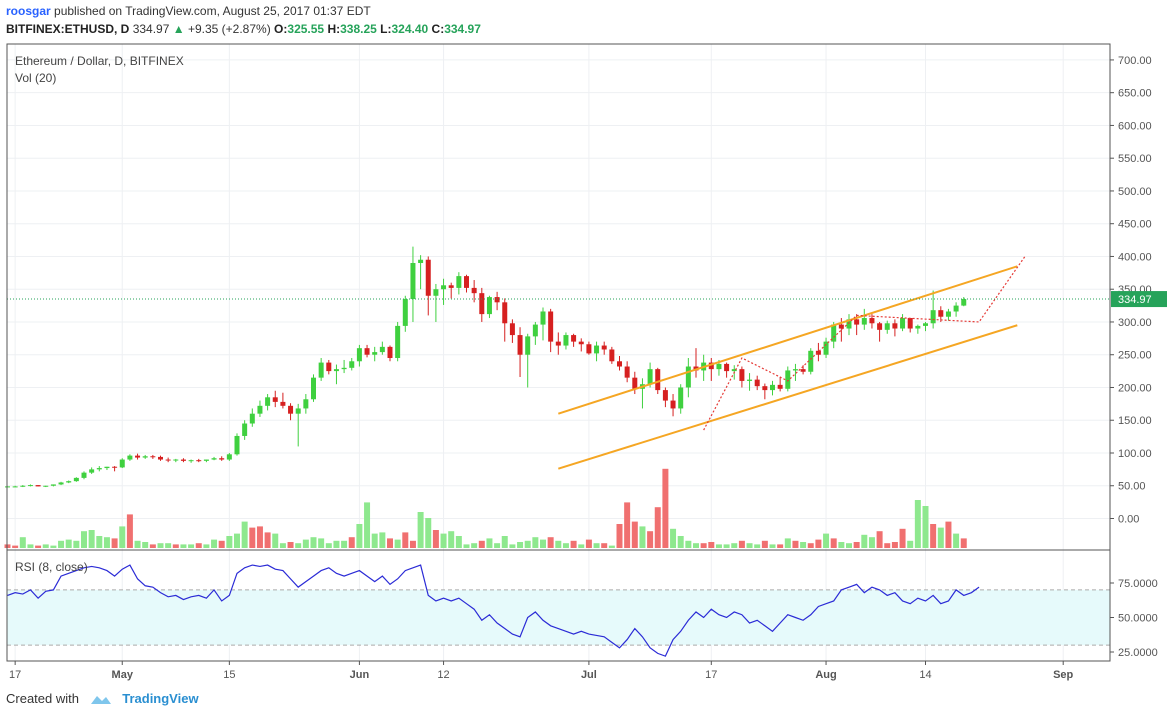 The image size is (1168, 717). What do you see at coordinates (864, 343) in the screenshot?
I see `projection-path` at bounding box center [864, 343].